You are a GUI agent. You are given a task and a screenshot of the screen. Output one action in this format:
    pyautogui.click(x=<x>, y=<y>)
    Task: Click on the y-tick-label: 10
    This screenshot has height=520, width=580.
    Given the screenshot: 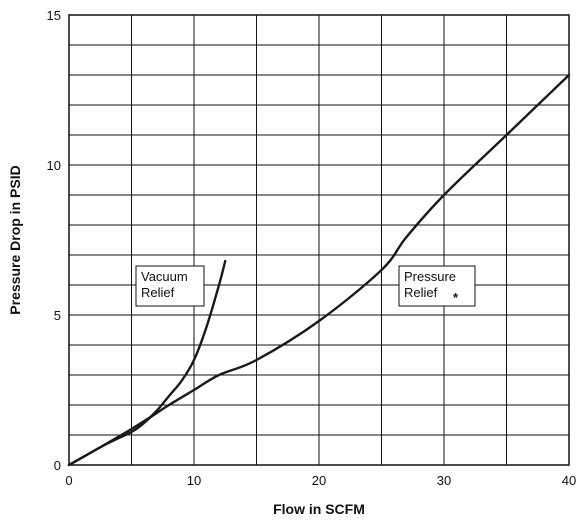 What is the action you would take?
    pyautogui.click(x=54, y=165)
    